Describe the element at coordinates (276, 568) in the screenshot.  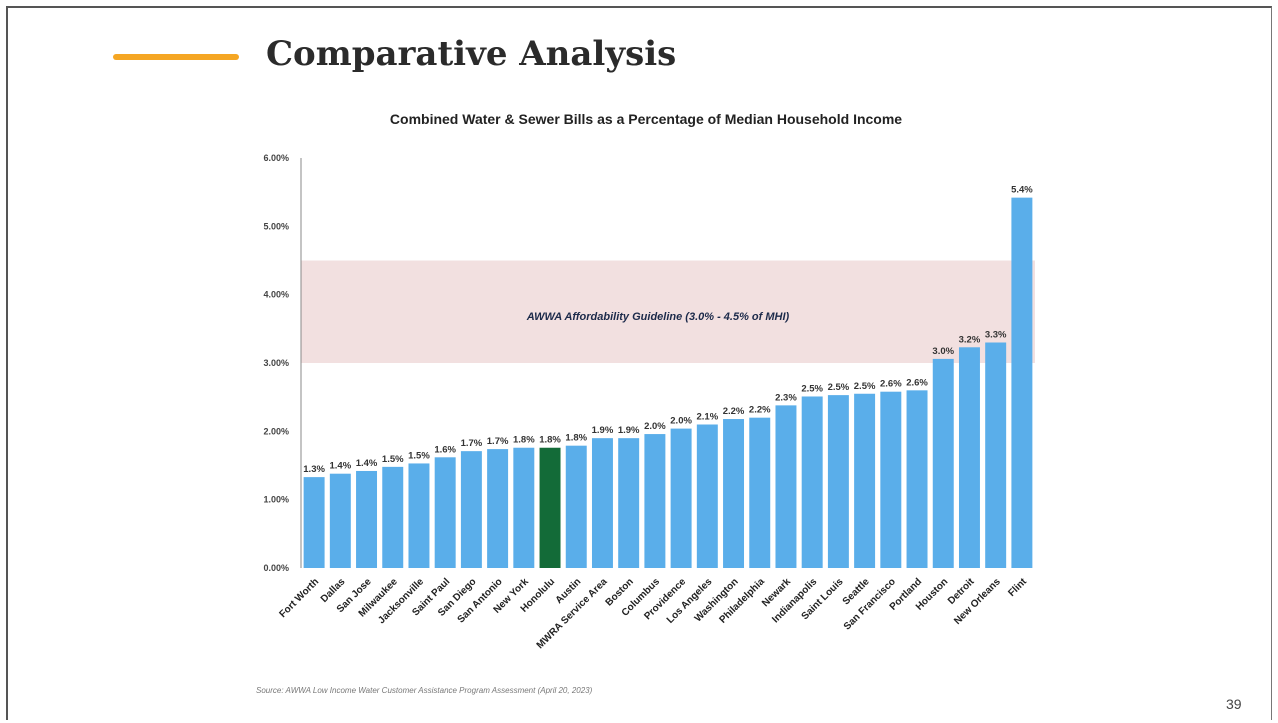
I see `y-tick-label: 0.00%` at that location.